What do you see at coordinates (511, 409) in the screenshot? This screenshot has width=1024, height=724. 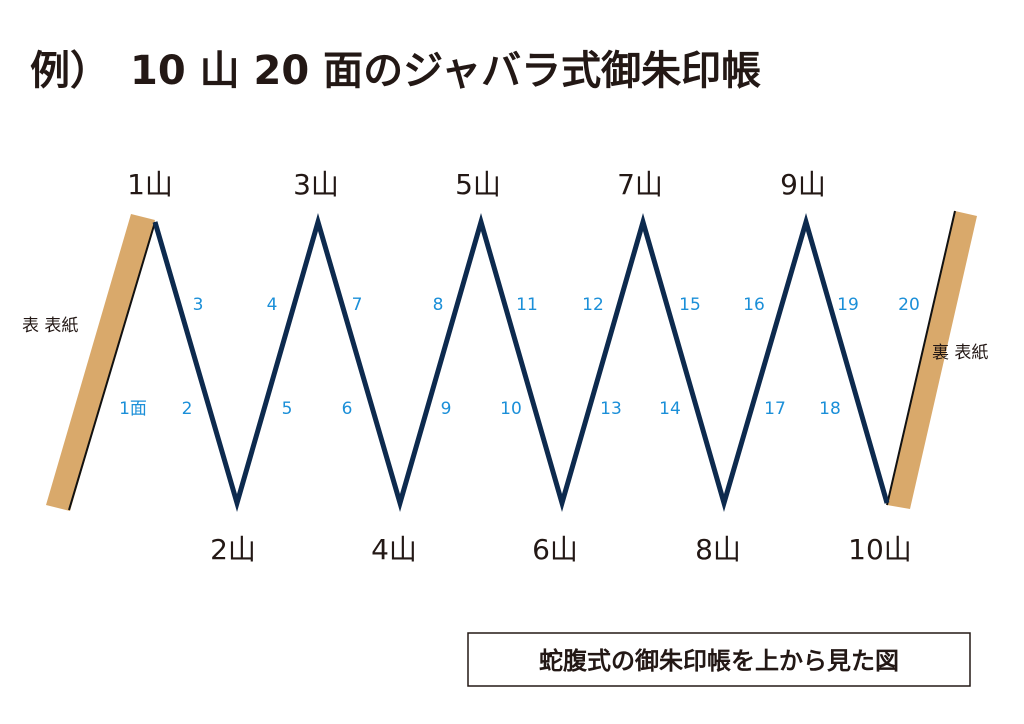 I see `page-number: 10` at bounding box center [511, 409].